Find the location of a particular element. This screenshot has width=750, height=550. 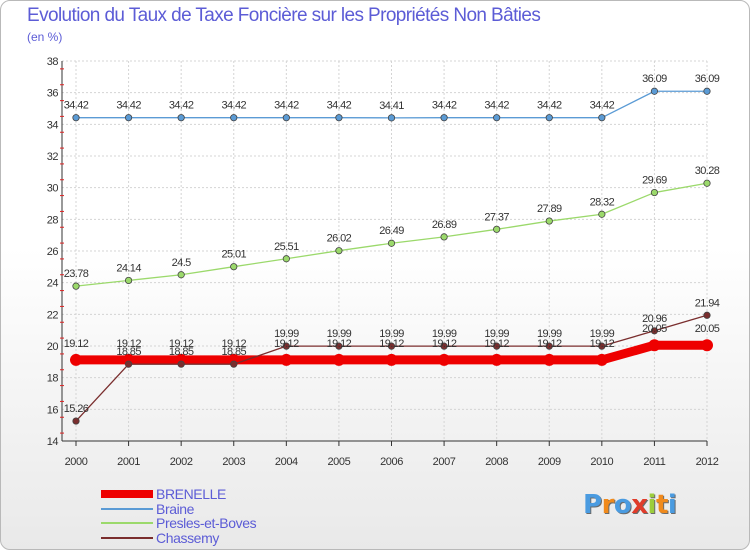

y-tick-label: 34 is located at coordinates (53, 125).